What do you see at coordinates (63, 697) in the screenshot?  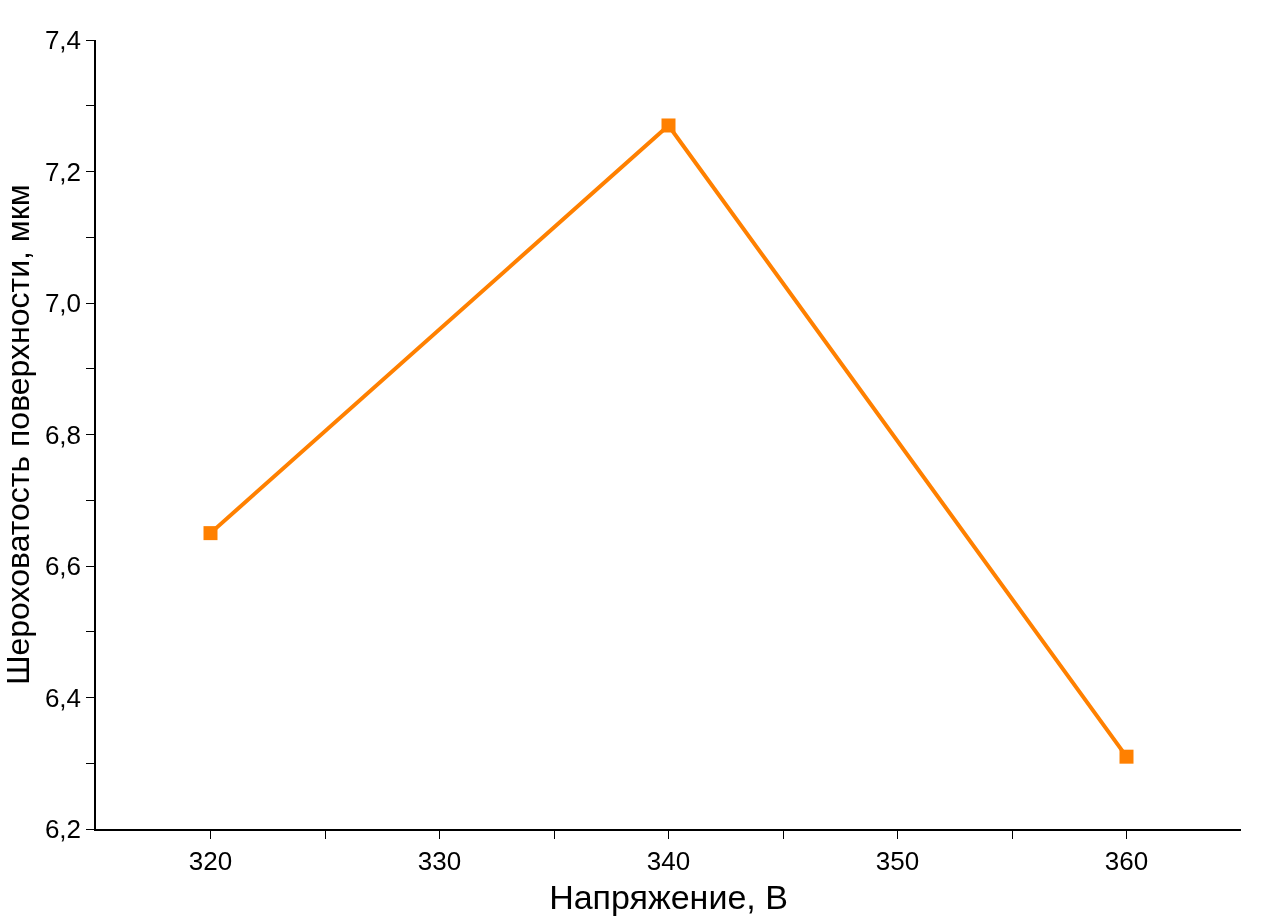 I see `y-tick-label: 6,4` at bounding box center [63, 697].